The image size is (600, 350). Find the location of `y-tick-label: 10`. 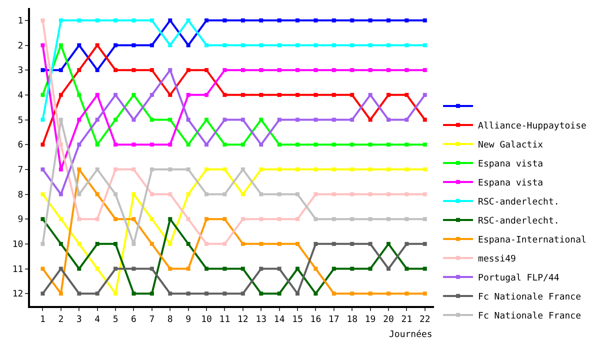

y-tick-label: 10 is located at coordinates (18, 245).